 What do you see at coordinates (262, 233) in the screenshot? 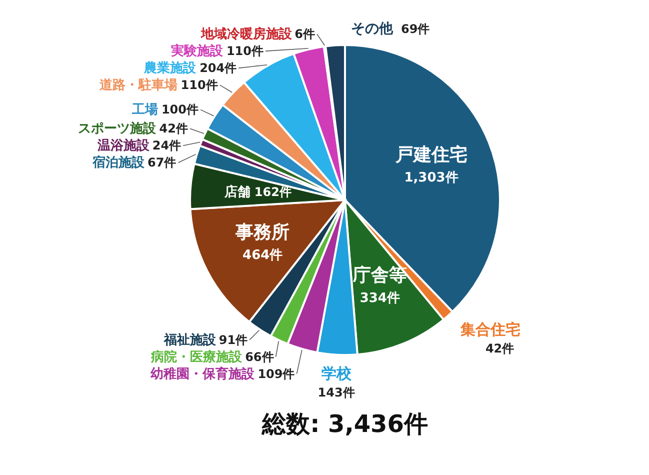
I see `slice-label: 事務所` at bounding box center [262, 233].